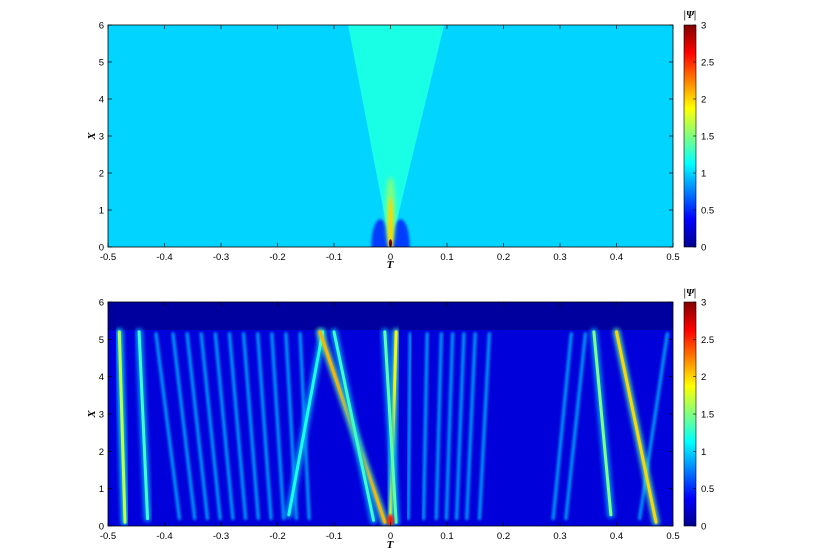  What do you see at coordinates (391, 265) in the screenshot?
I see `x-axis-label-top: T` at bounding box center [391, 265].